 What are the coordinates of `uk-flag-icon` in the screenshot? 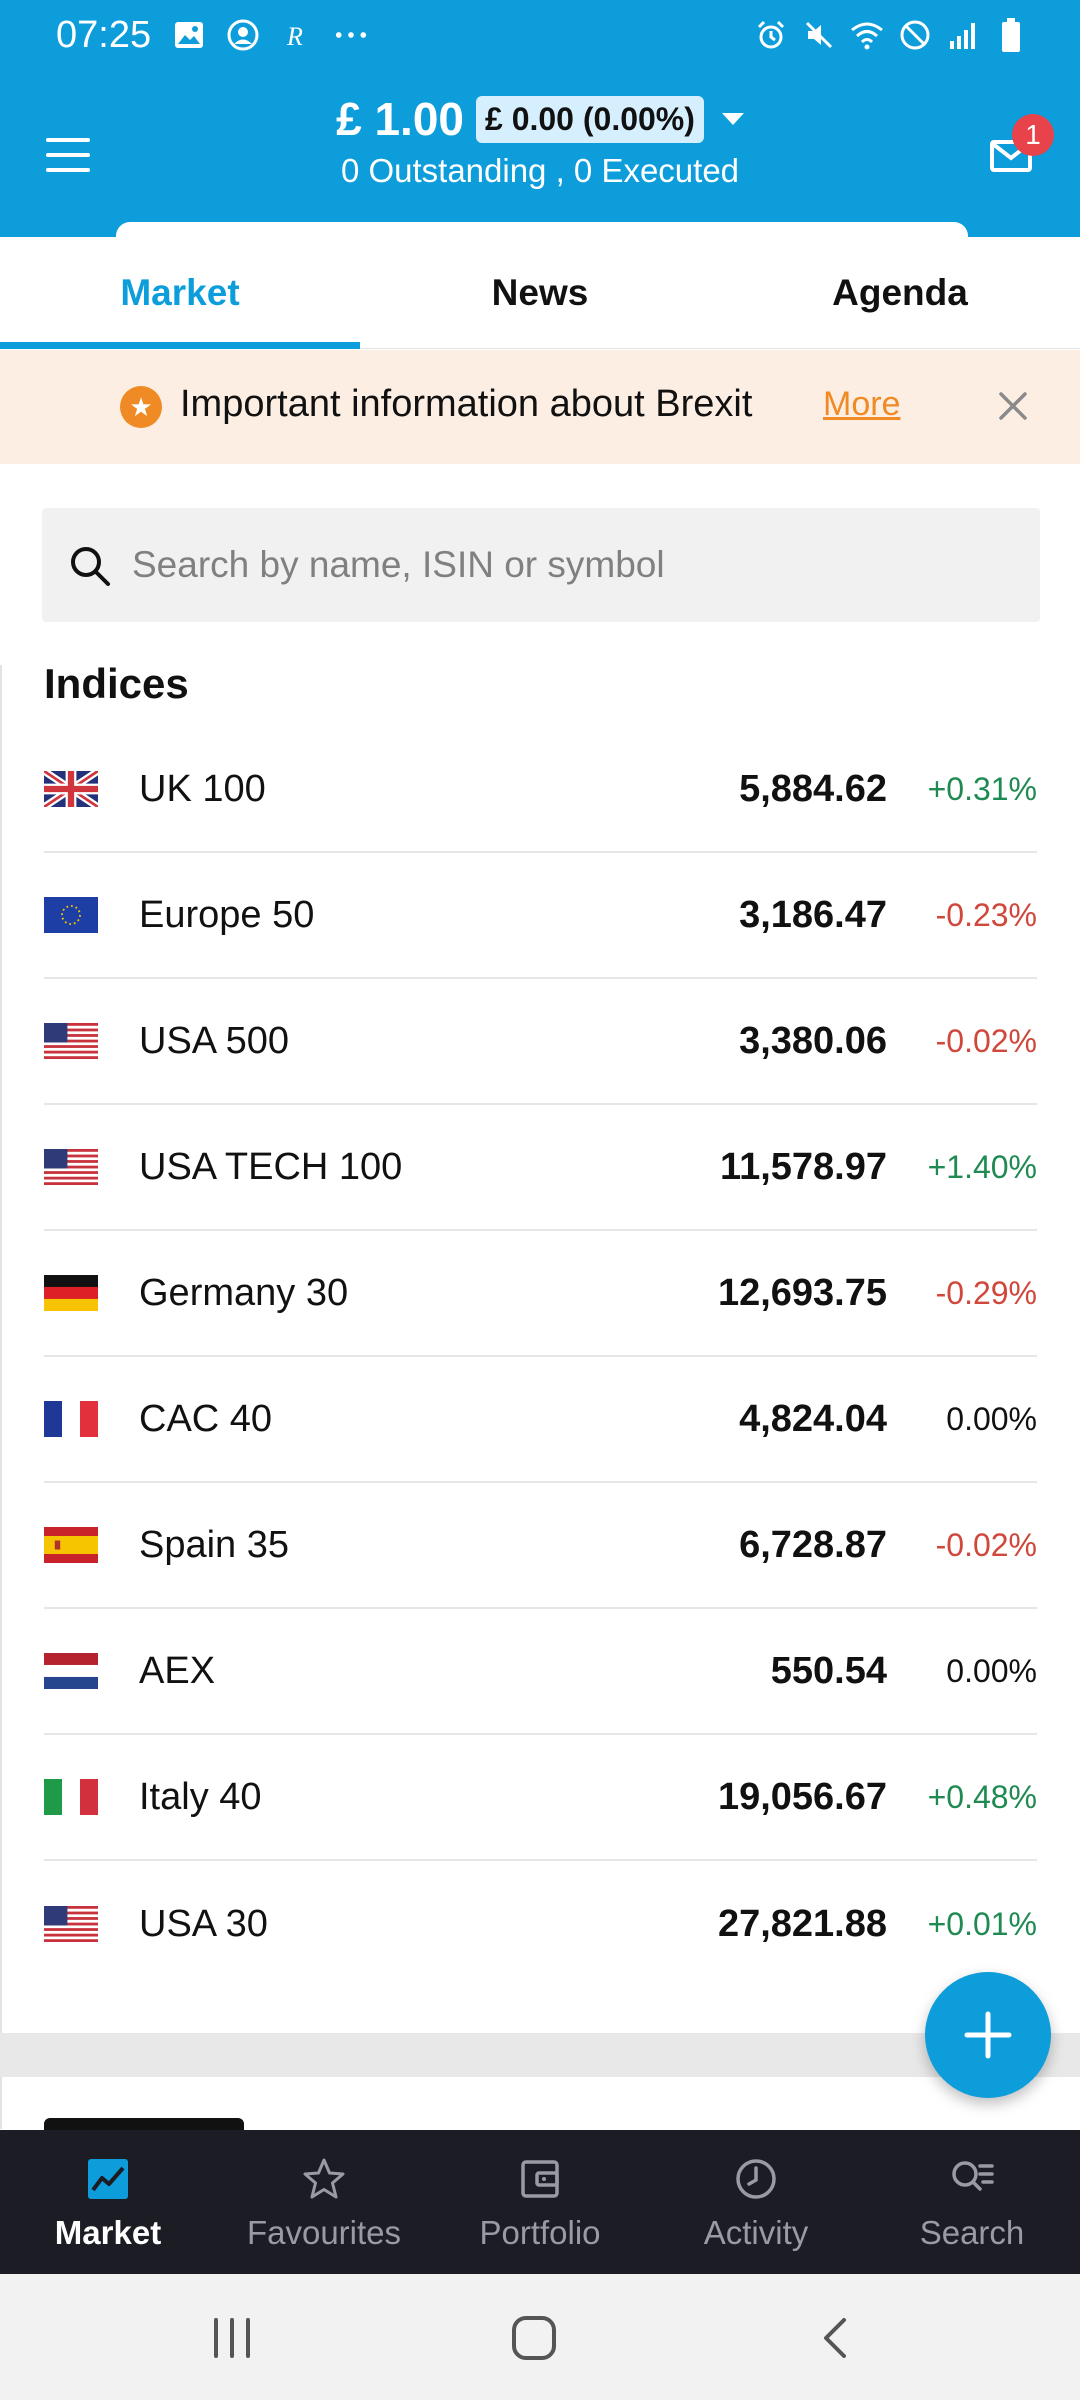 It's located at (71, 789).